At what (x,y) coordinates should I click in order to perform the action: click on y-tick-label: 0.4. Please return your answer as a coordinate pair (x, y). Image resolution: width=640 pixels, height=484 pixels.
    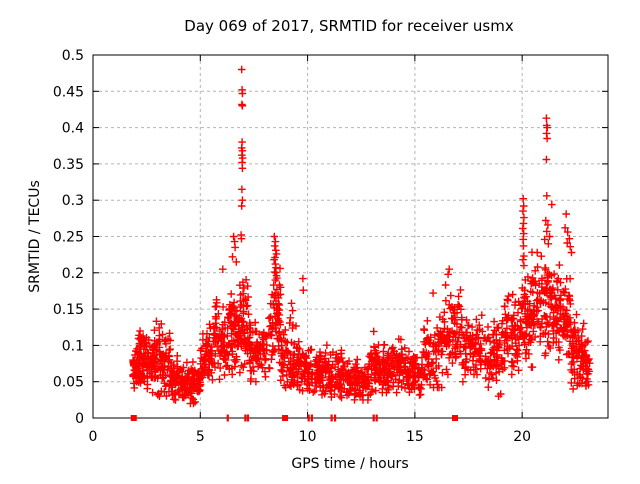
    Looking at the image, I should click on (73, 129).